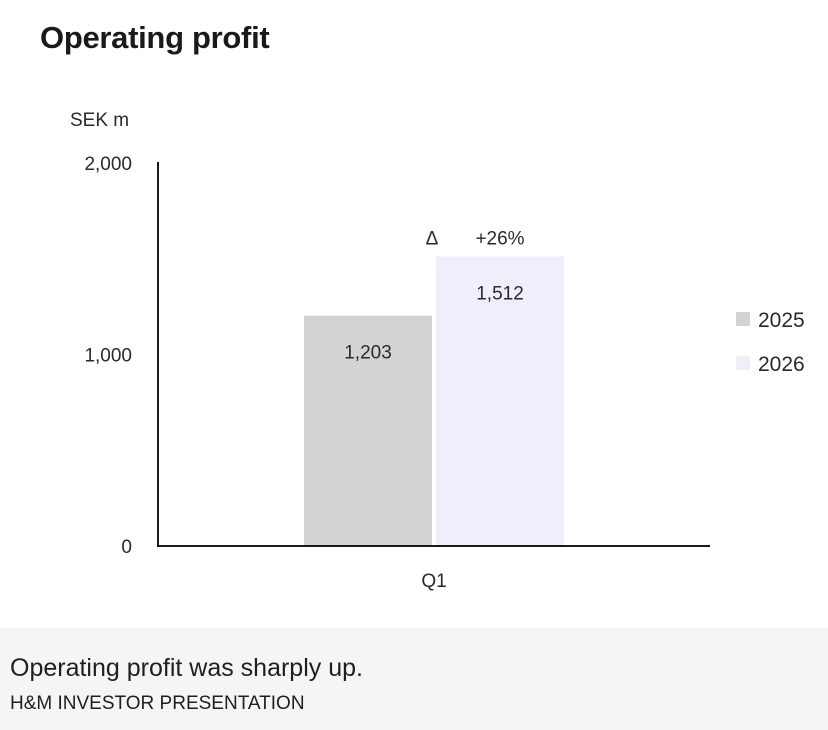 This screenshot has height=730, width=828. I want to click on legend-swatch-2026, so click(743, 363).